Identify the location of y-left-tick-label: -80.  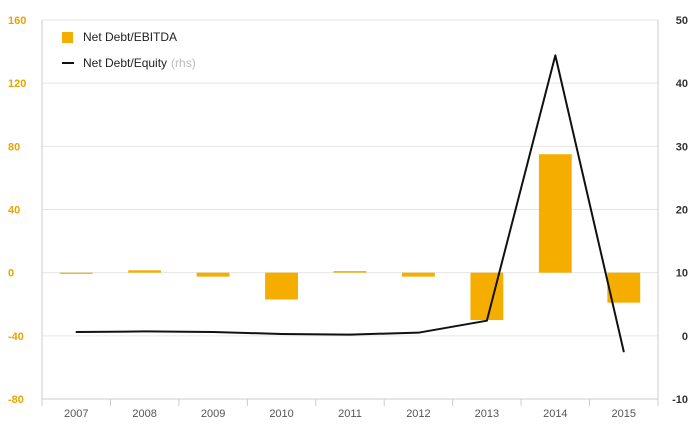
(16, 400).